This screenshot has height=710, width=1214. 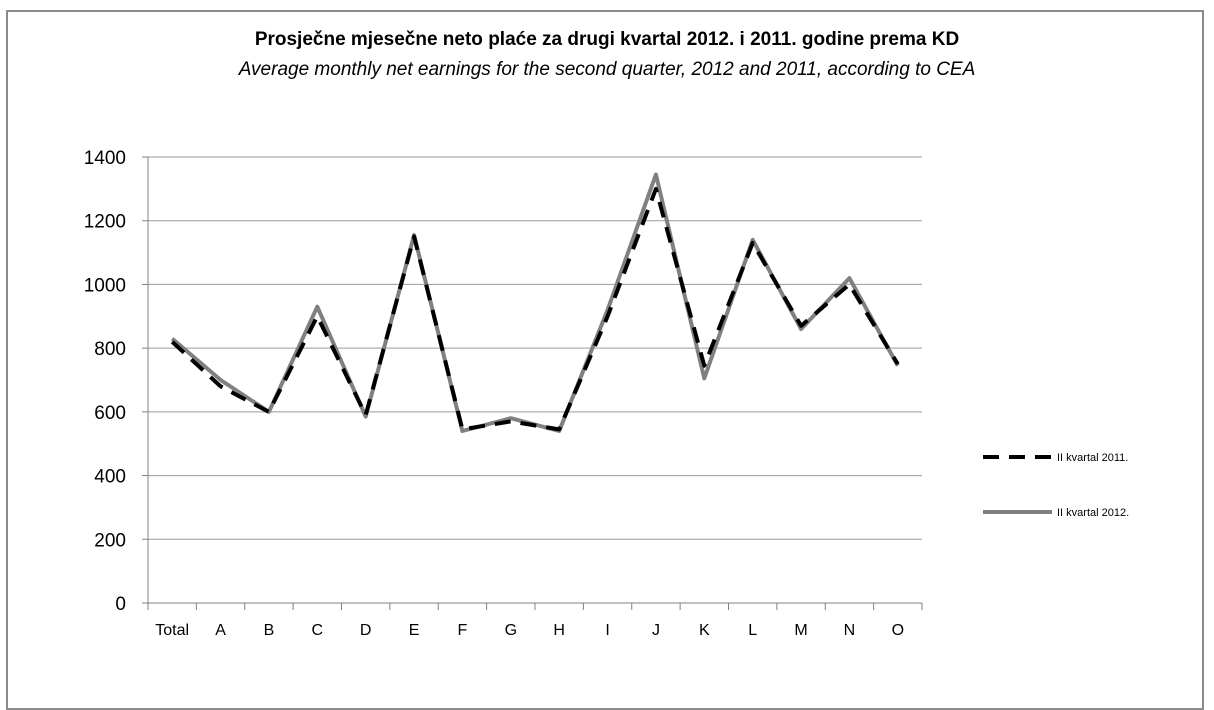 What do you see at coordinates (800, 630) in the screenshot?
I see `x-tick-label: M` at bounding box center [800, 630].